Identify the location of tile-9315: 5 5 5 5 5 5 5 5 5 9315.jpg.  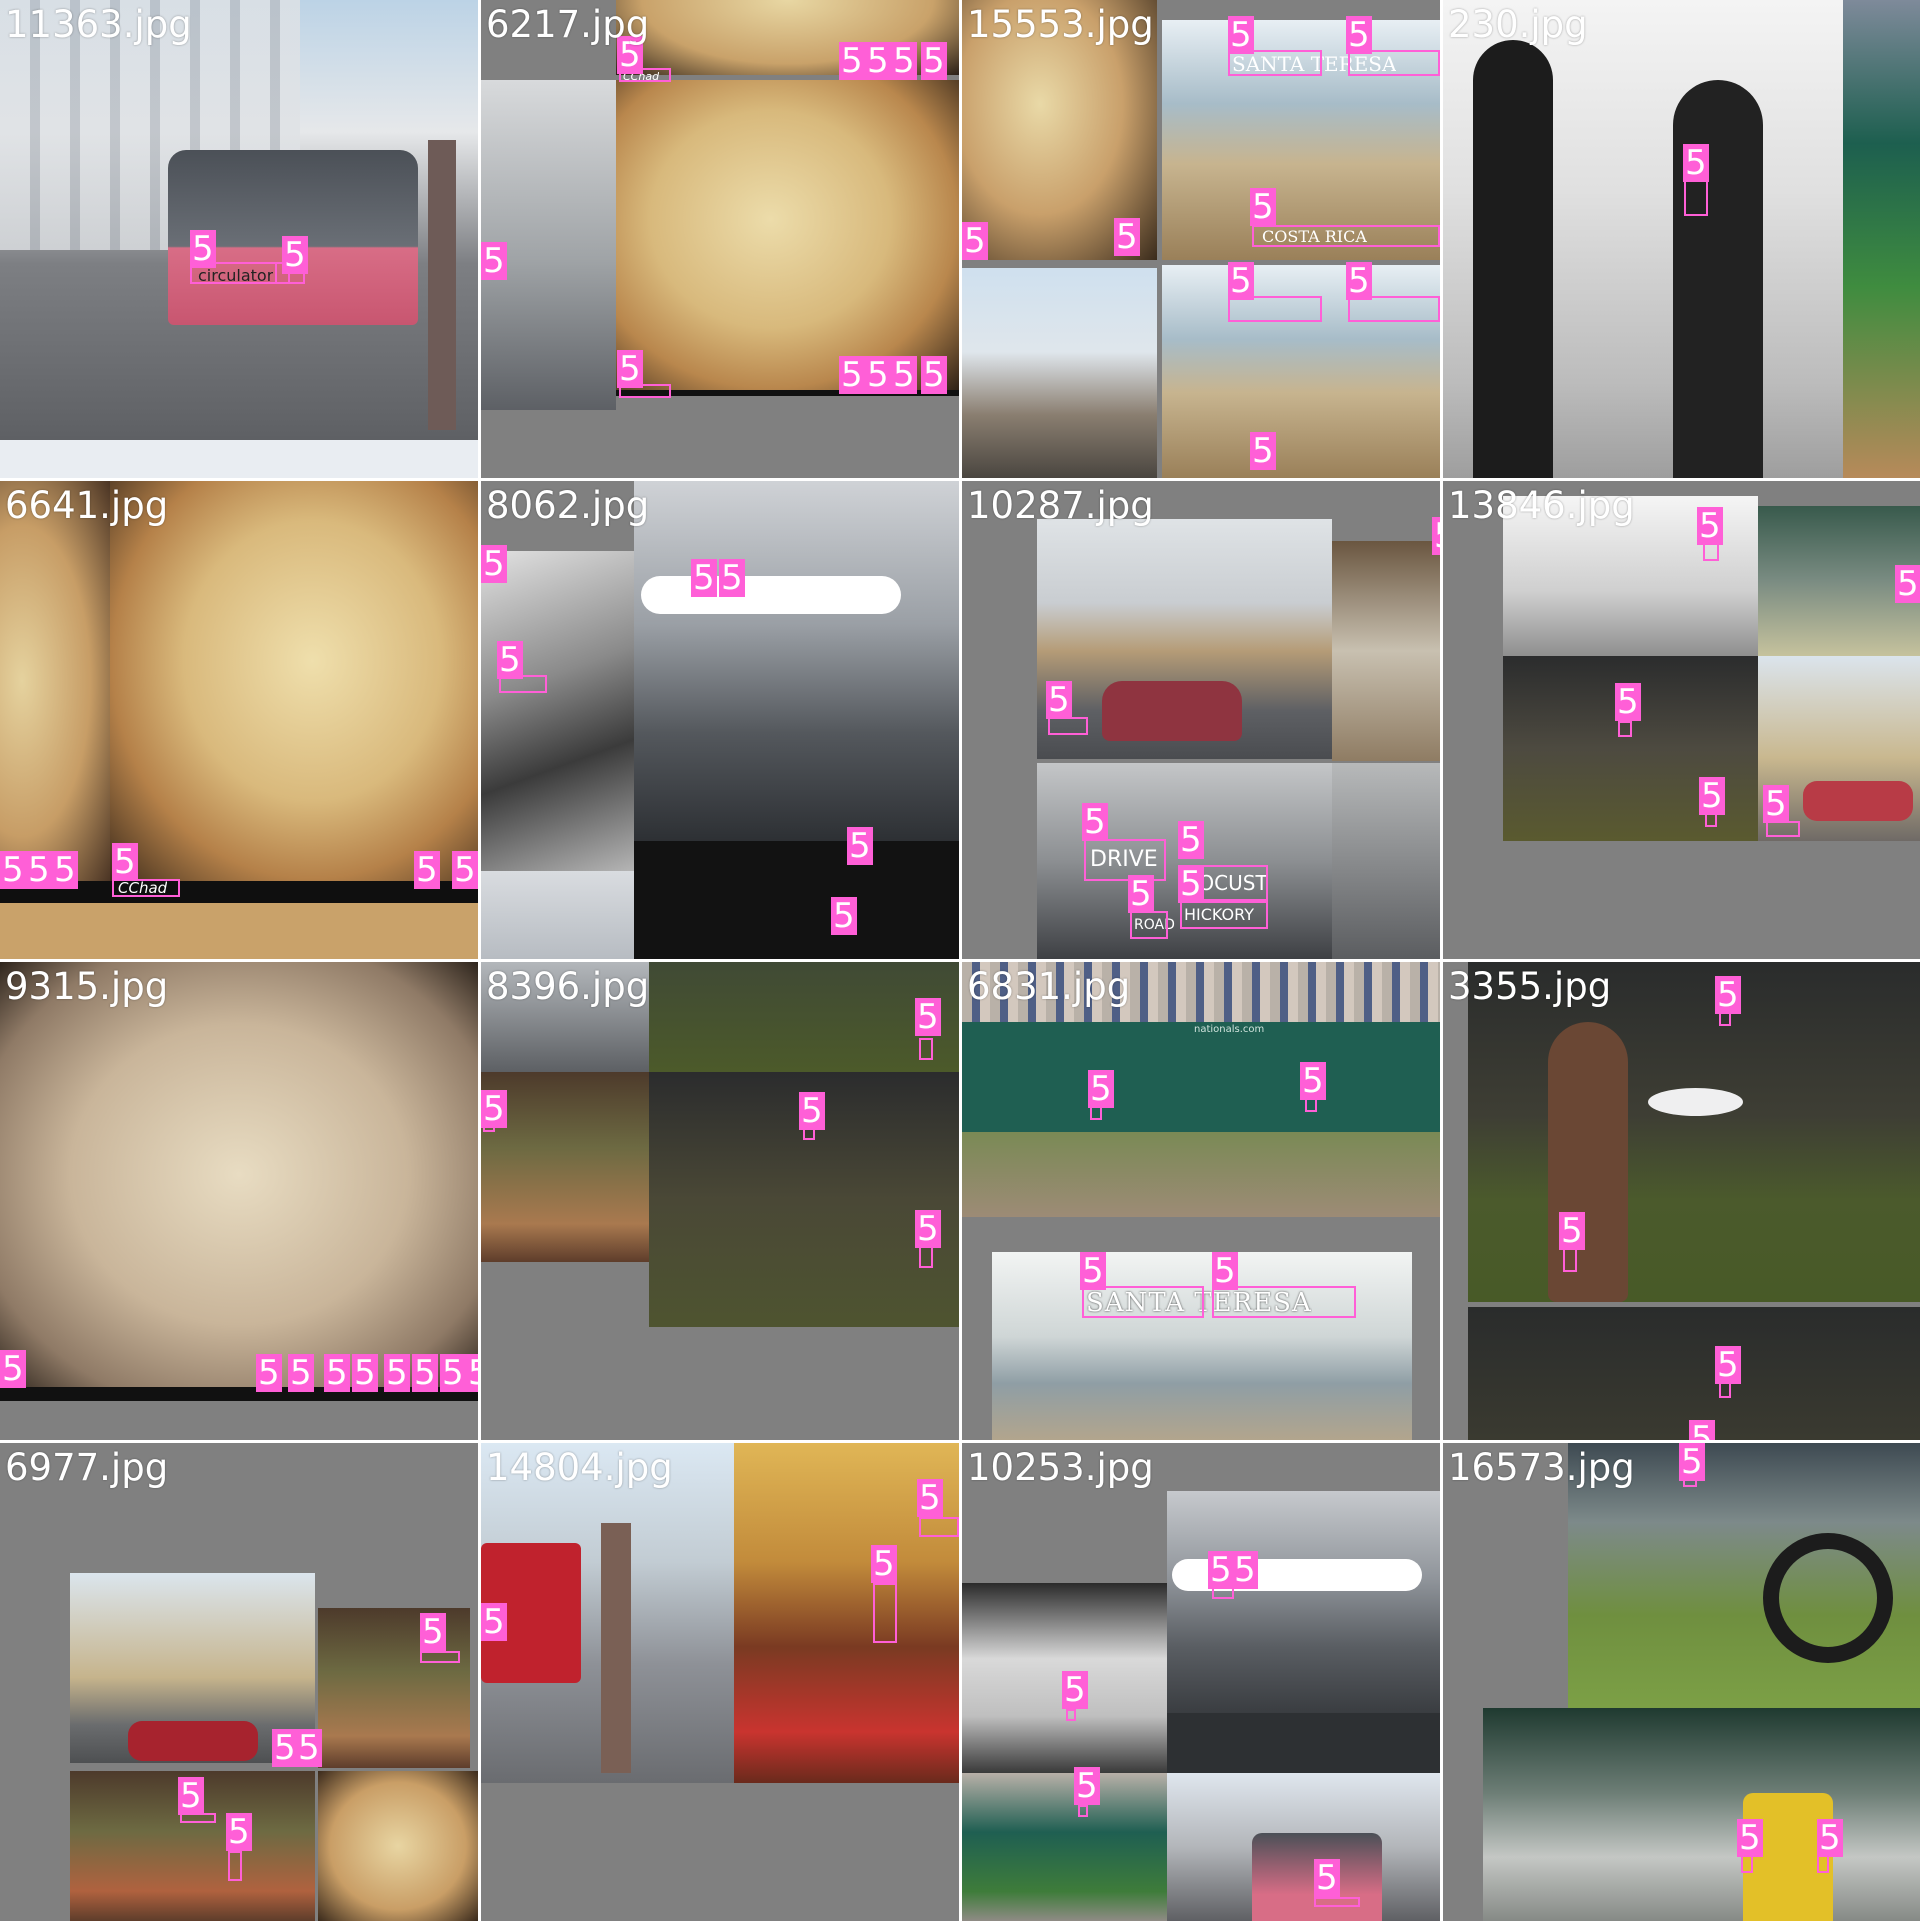
(239, 1201).